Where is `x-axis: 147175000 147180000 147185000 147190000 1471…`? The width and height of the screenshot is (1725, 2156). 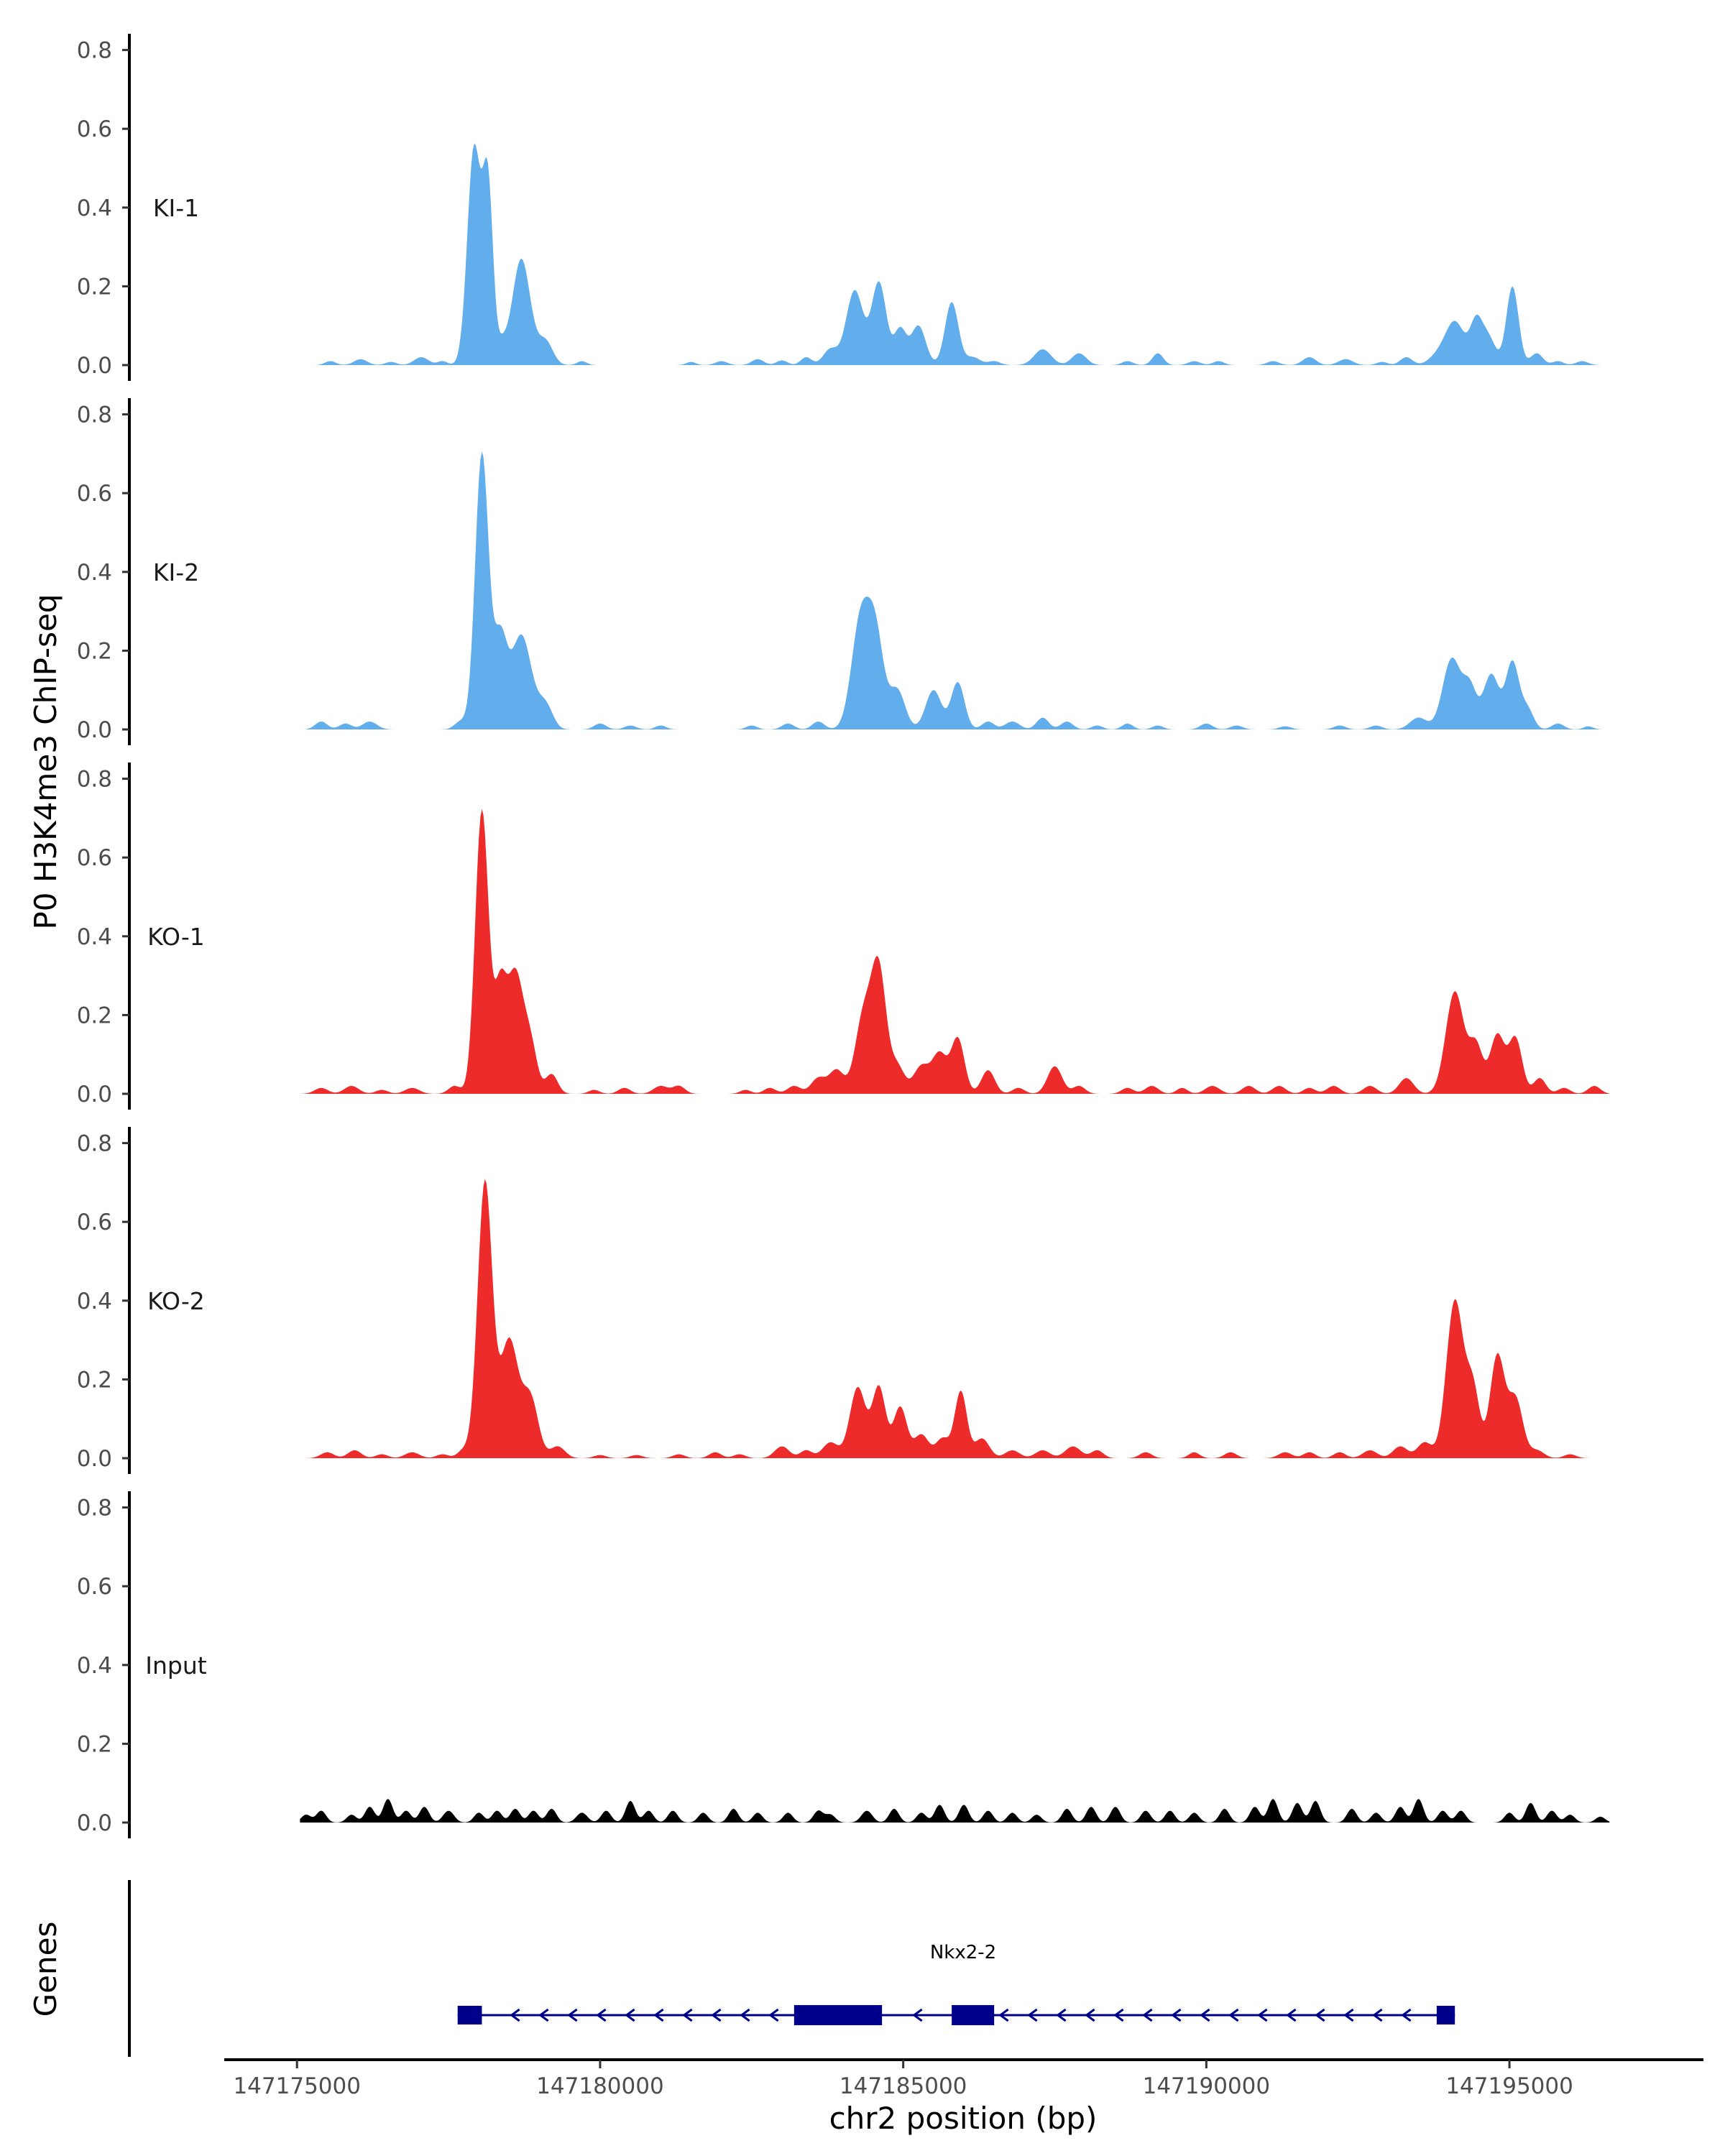 x-axis: 147175000 147180000 147185000 147190000 1471… is located at coordinates (903, 2079).